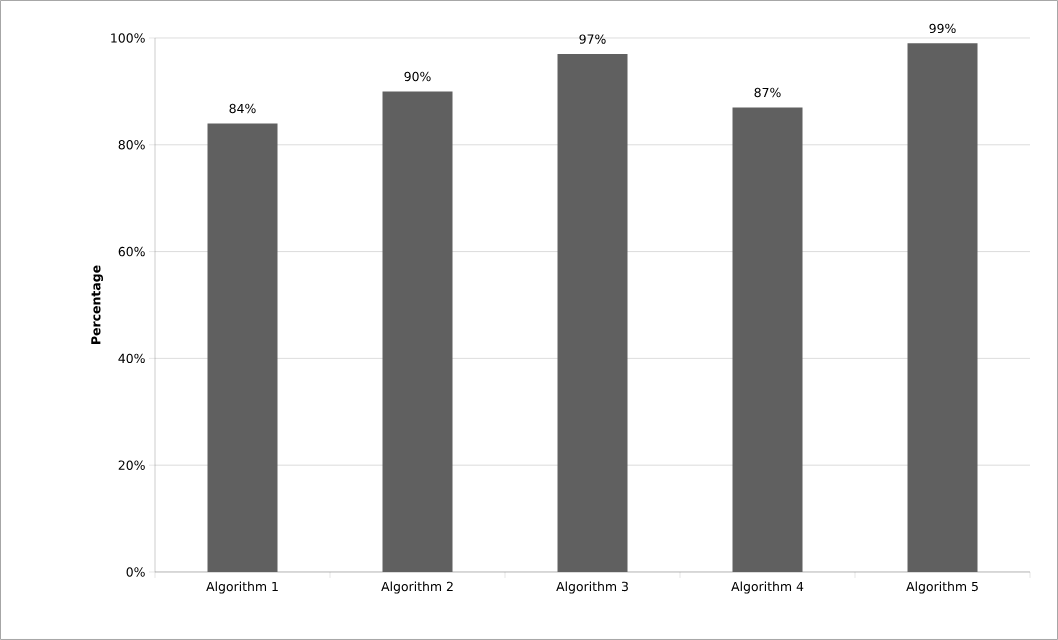 The image size is (1058, 640). What do you see at coordinates (131, 145) in the screenshot?
I see `y-tick-label: 80%` at bounding box center [131, 145].